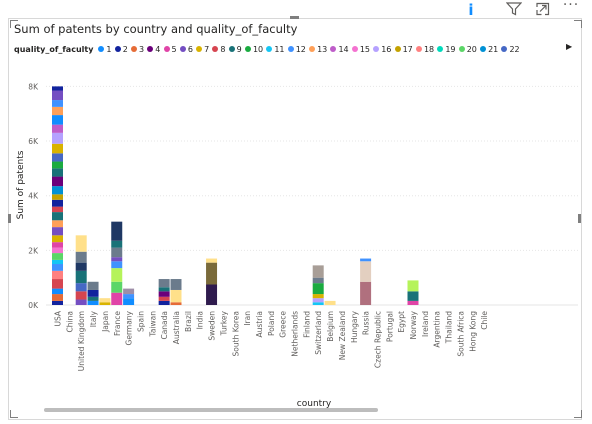 The image size is (592, 424). I want to click on scrollbar-thumb, so click(211, 410).